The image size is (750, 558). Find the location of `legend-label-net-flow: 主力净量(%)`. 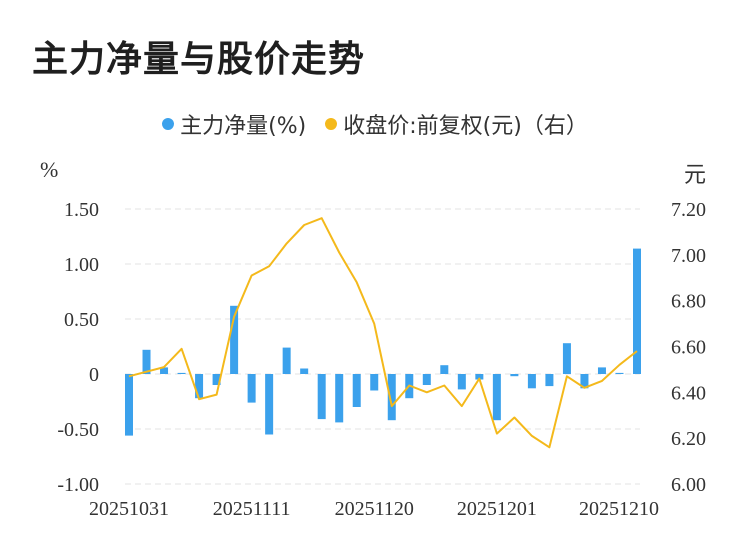

legend-label-net-flow: 主力净量(%) is located at coordinates (243, 126).